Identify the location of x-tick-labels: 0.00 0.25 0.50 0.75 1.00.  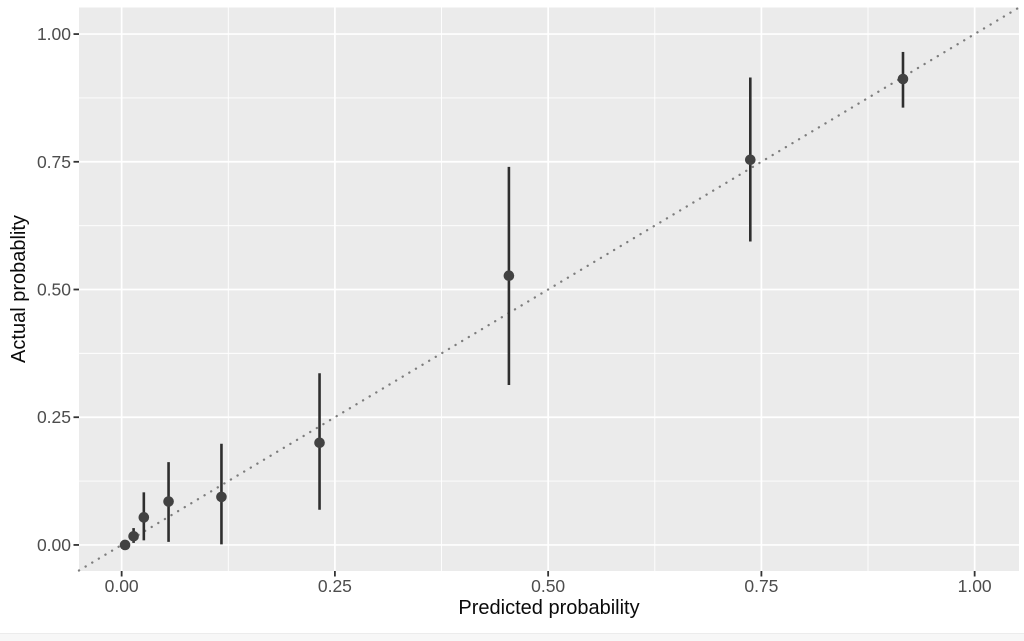
(548, 586).